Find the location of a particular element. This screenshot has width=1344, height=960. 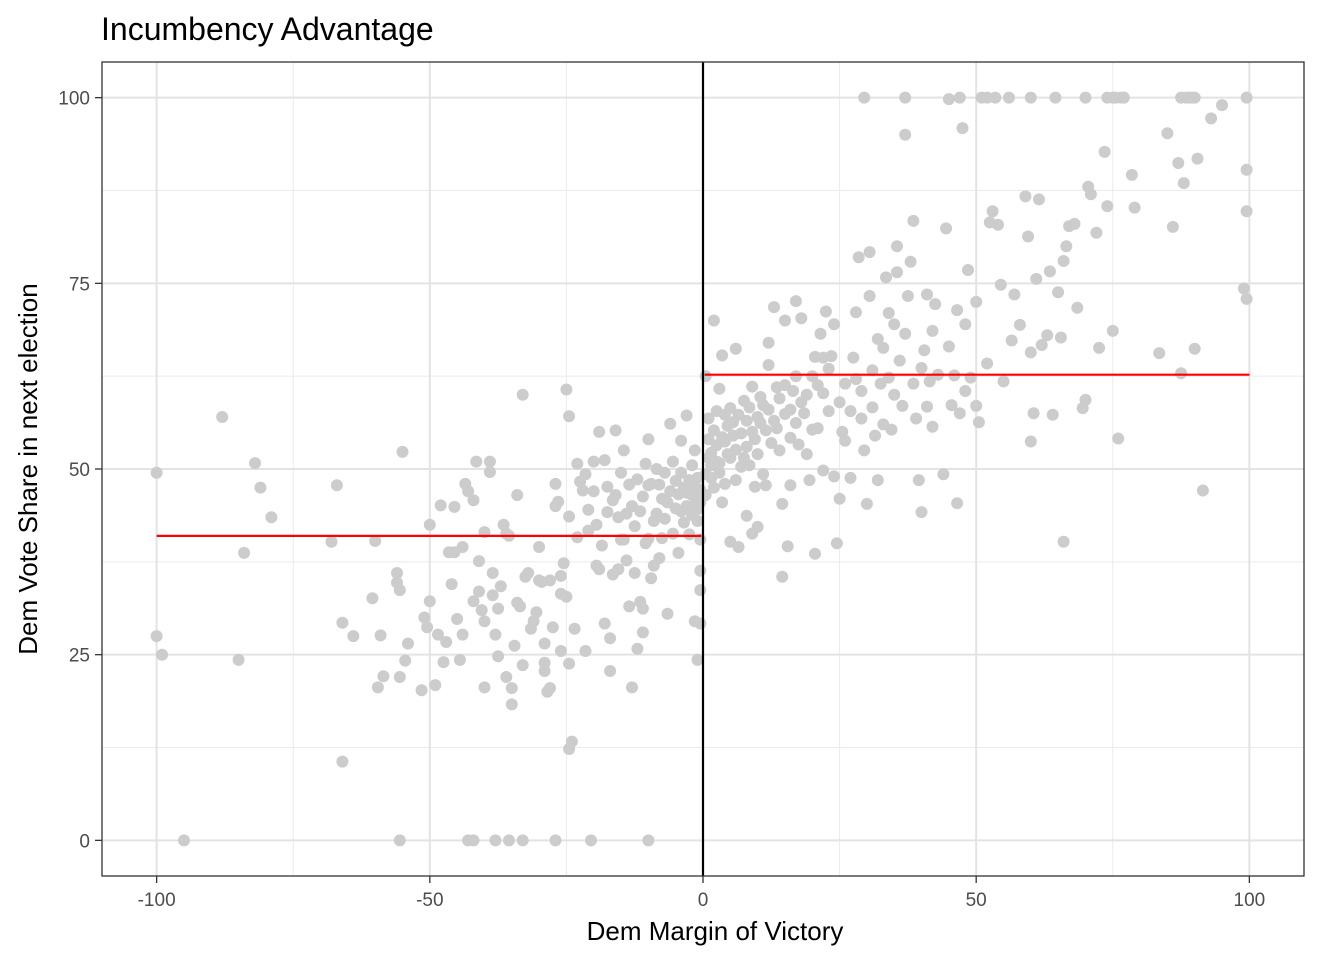

x-tick-label: -100 is located at coordinates (157, 900).